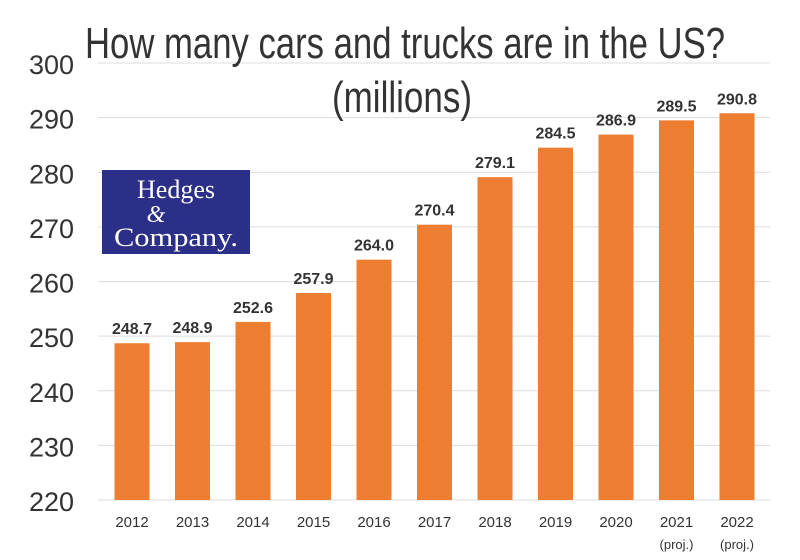  What do you see at coordinates (156, 215) in the screenshot?
I see `logo-text-ampersand: &` at bounding box center [156, 215].